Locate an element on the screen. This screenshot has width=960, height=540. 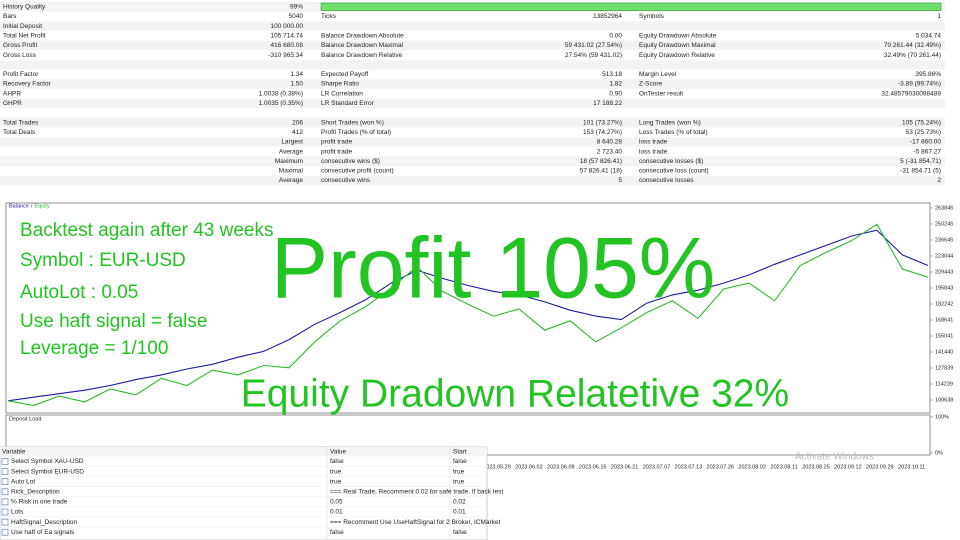
report-label: Total Deals is located at coordinates (19, 132).